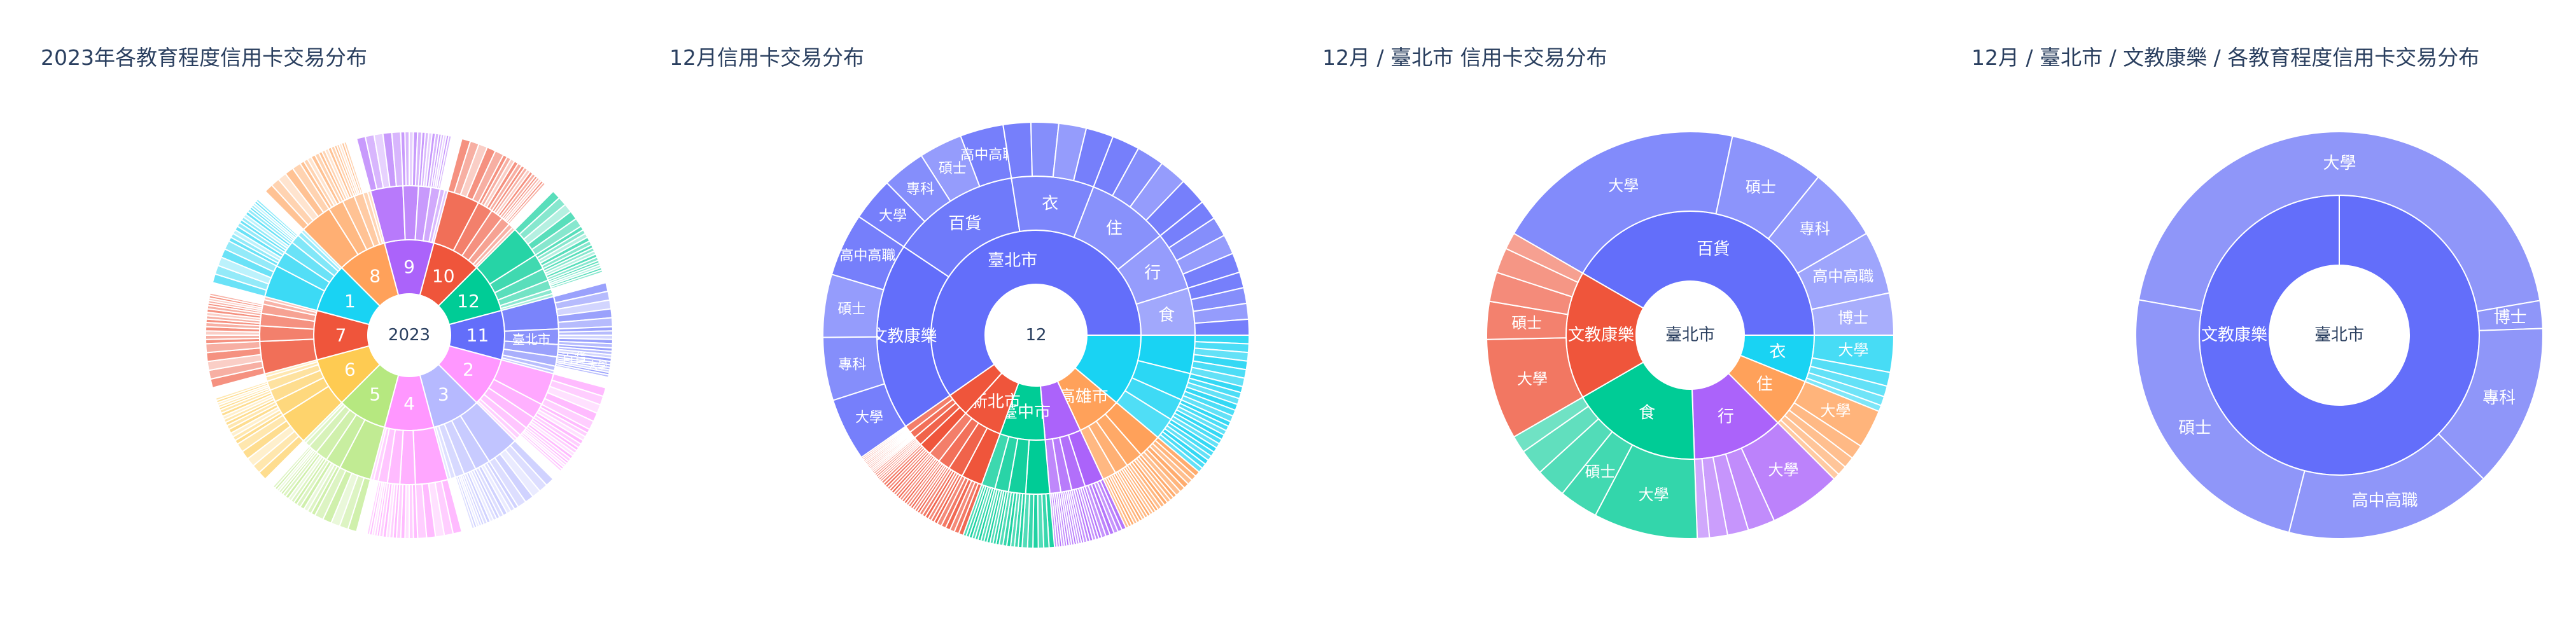 The image size is (2576, 643). Describe the element at coordinates (2225, 57) in the screenshot. I see `chart-title-4: 12月 / 臺北市 / 文教康樂 / 各教育程度信用卡交易分布` at that location.